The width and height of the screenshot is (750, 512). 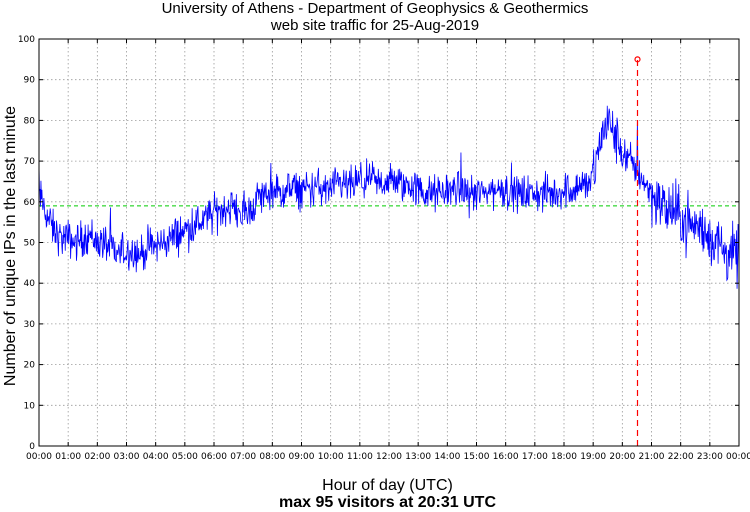 What do you see at coordinates (418, 457) in the screenshot?
I see `x-tick-label: 13:00` at bounding box center [418, 457].